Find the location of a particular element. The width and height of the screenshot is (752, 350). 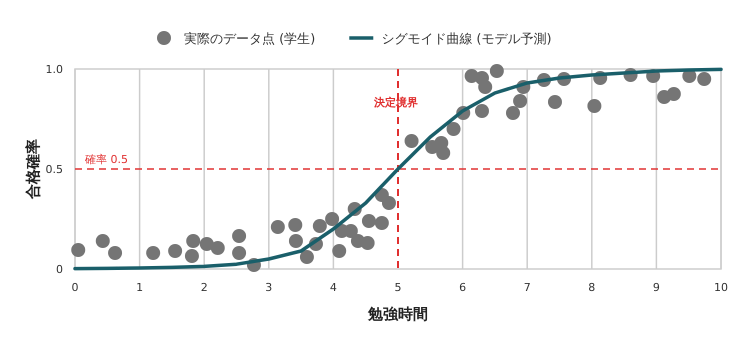

x-axis-title: 勉強時間 is located at coordinates (397, 314).